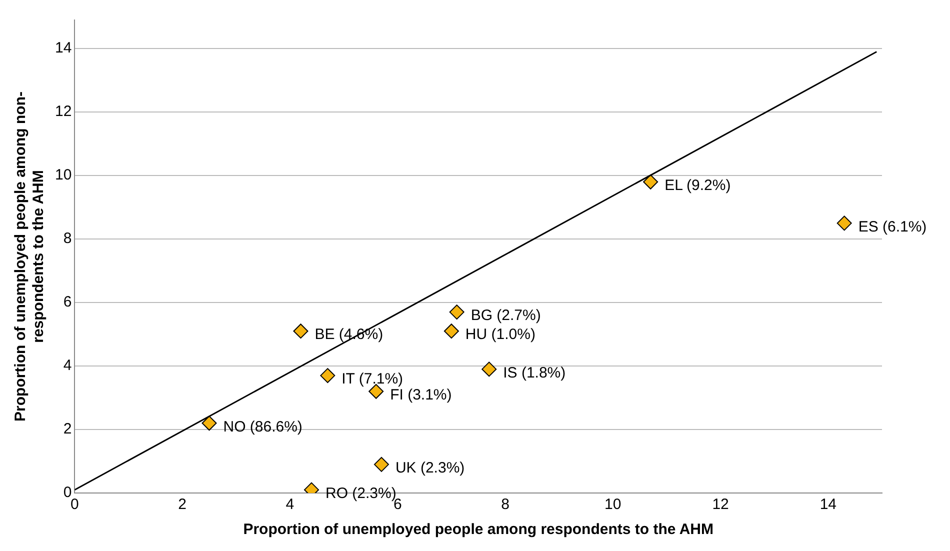 The width and height of the screenshot is (950, 551). I want to click on annotation: UK (2.3%), so click(430, 468).